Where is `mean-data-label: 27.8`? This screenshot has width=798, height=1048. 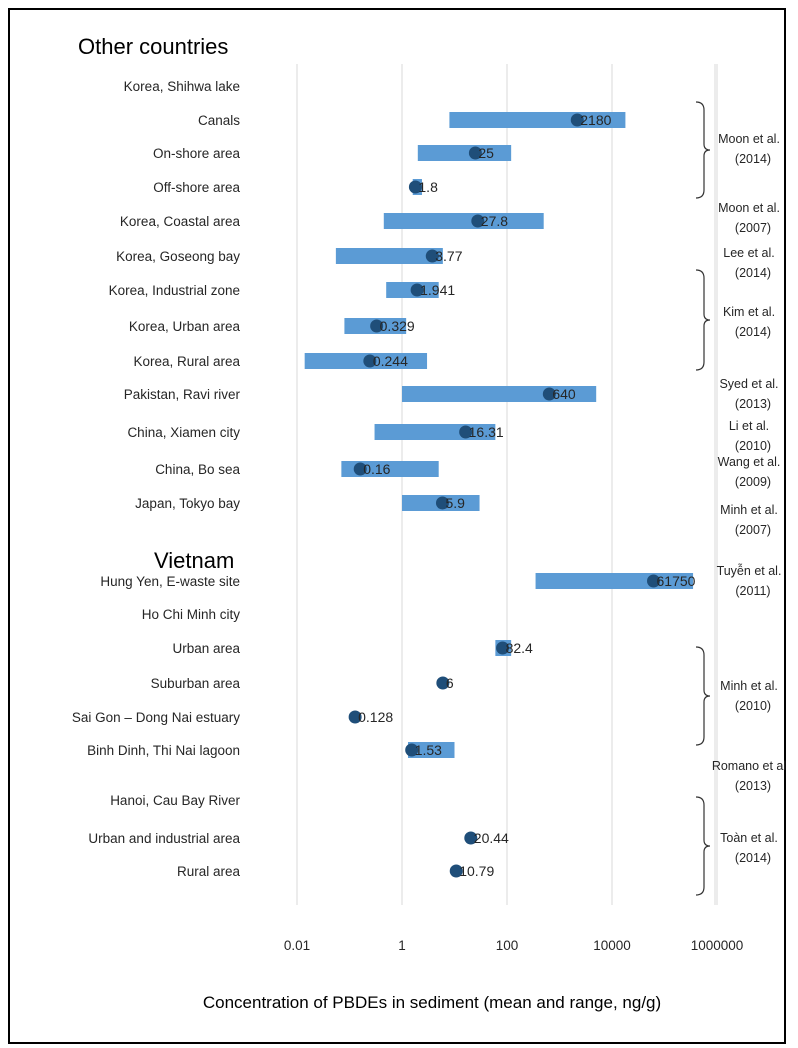 mean-data-label: 27.8 is located at coordinates (494, 221).